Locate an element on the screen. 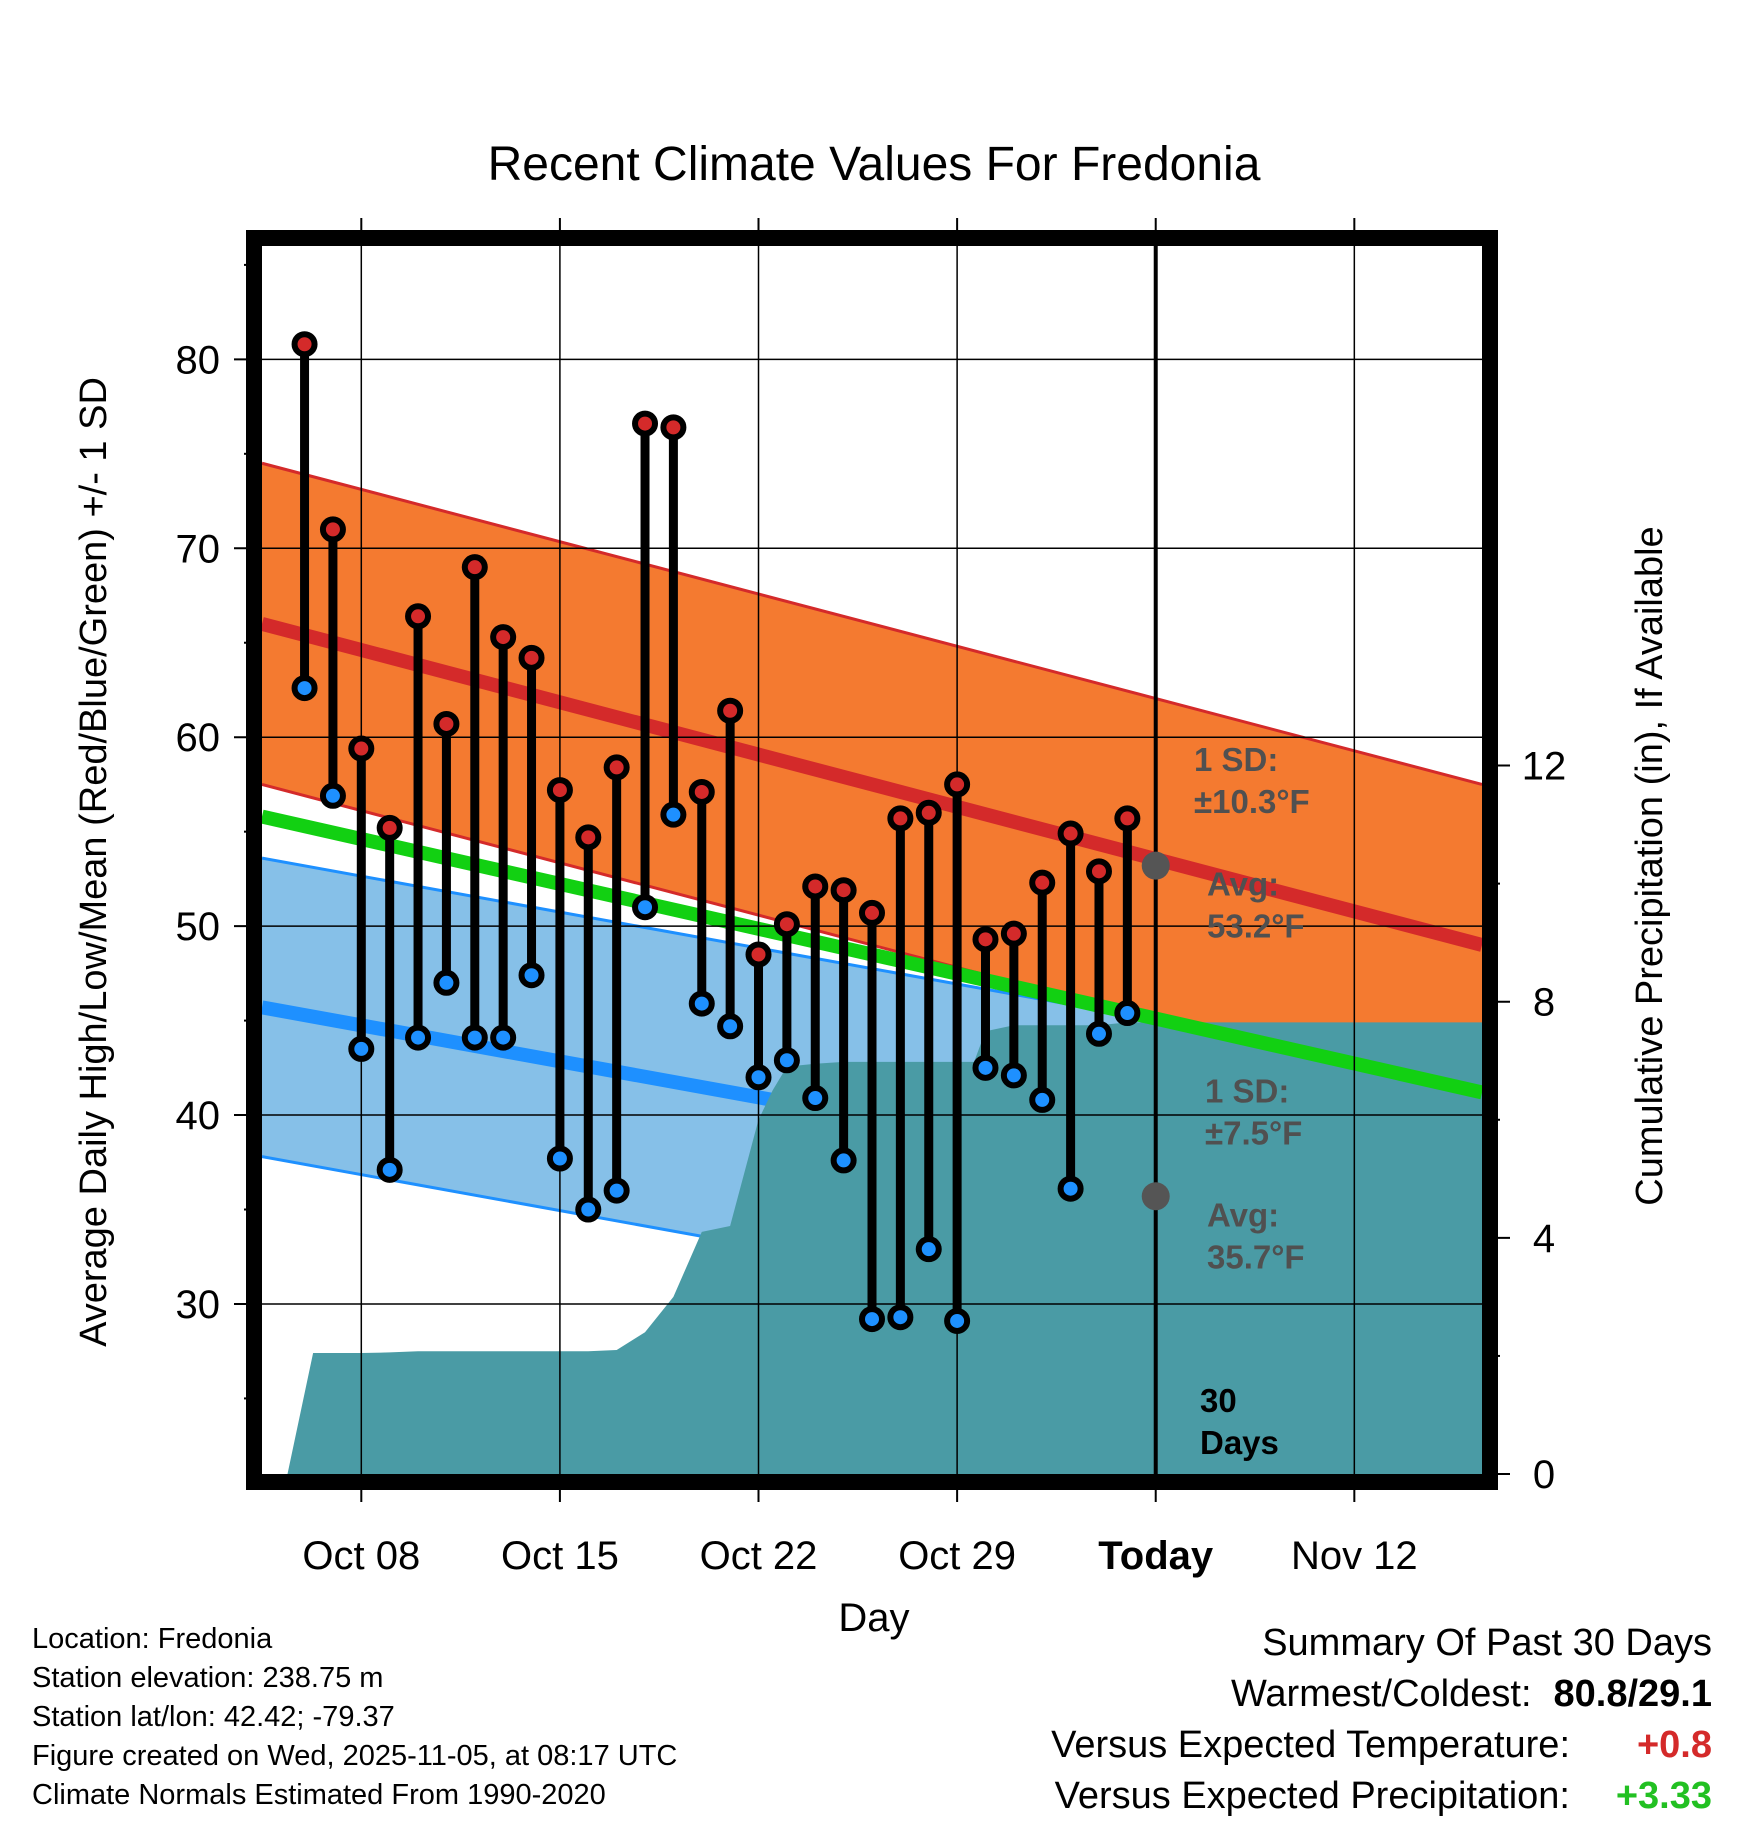  low-sd-label-1: 1 SD: is located at coordinates (1247, 1090).